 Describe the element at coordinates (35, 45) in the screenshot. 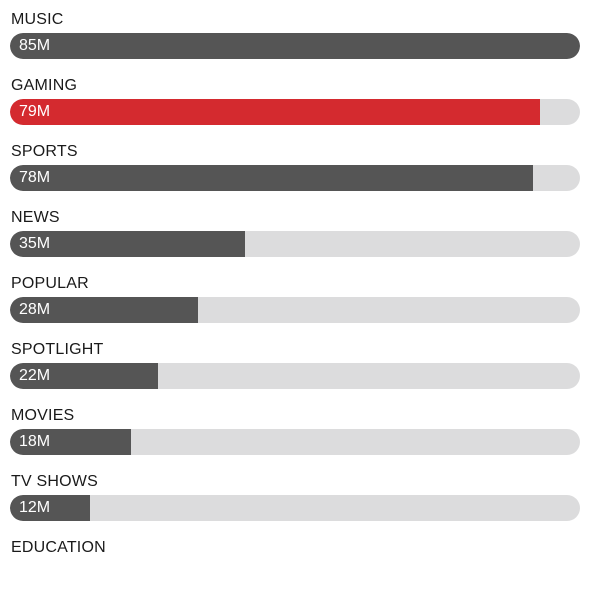

I see `value-label: 85M` at that location.